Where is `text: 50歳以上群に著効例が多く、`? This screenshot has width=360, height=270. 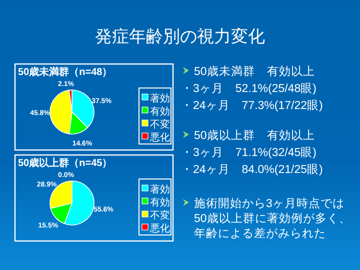 text: 50歳以上群に著効例が多く、 is located at coordinates (272, 218).